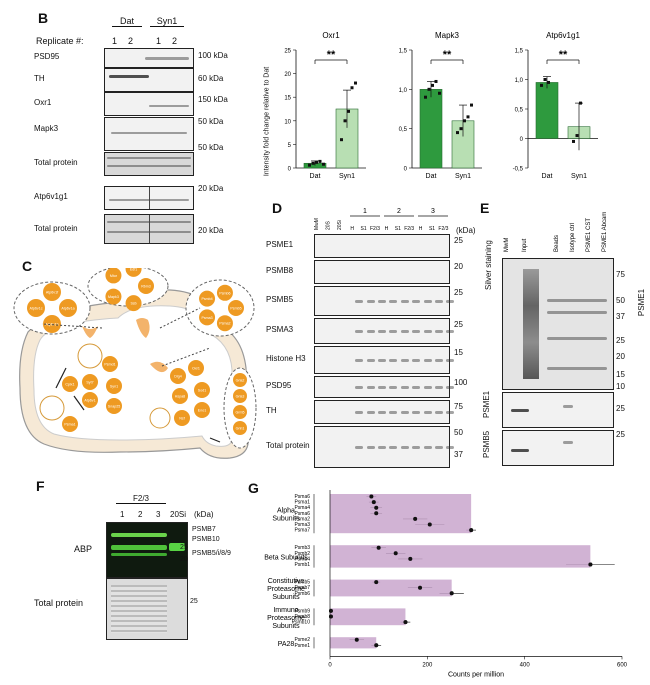 The image size is (650, 685). Describe the element at coordinates (286, 519) in the screenshot. I see `g-group-label: Subunits` at that location.